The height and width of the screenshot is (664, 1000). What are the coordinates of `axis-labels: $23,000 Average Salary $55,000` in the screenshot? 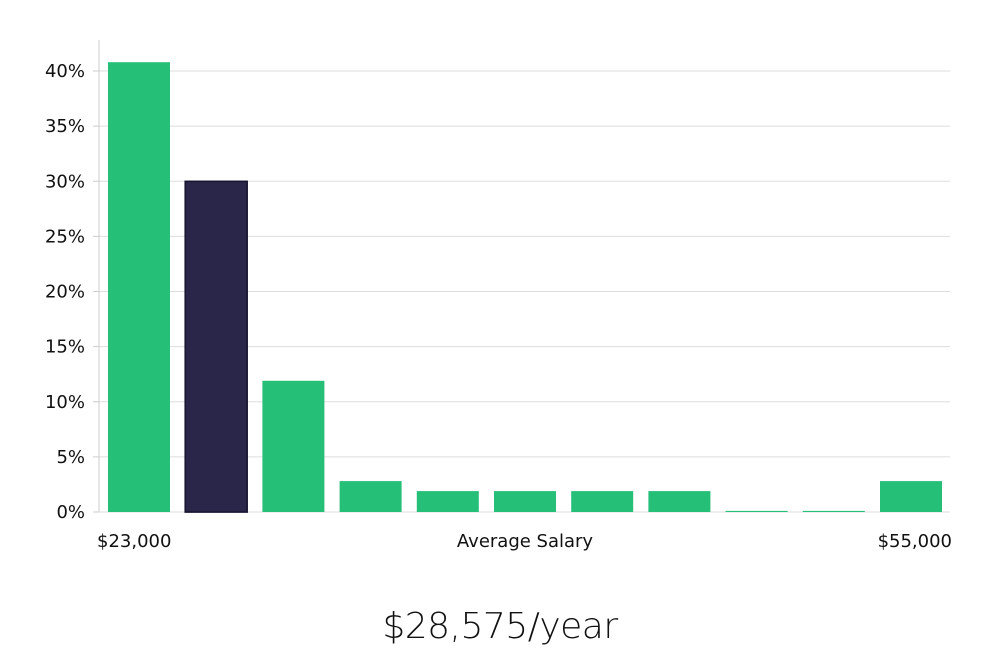 It's located at (524, 541).